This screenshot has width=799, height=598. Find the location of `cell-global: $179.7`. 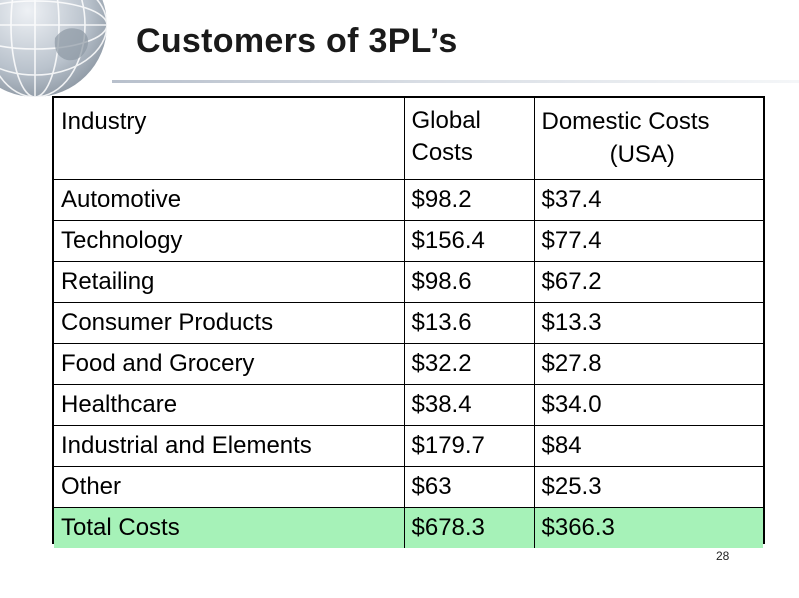

cell-global: $179.7 is located at coordinates (468, 446).